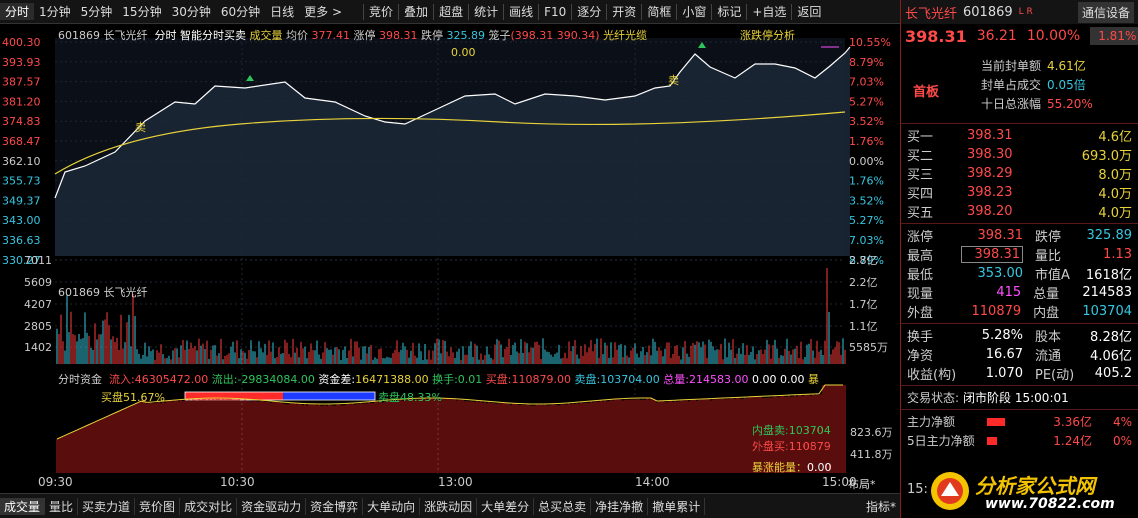 This screenshot has width=1138, height=518. I want to click on period-tab-7: 更多 >, so click(323, 12).